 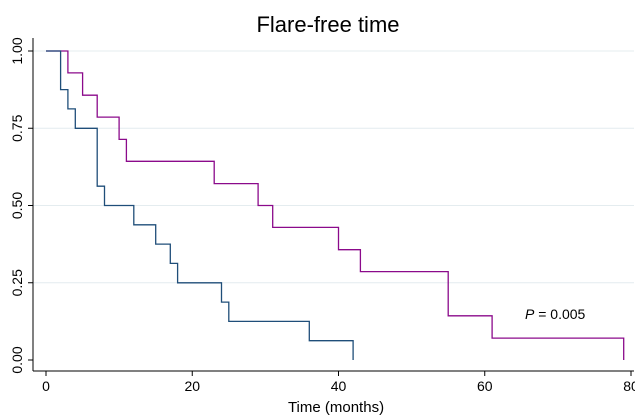 I want to click on y-tick-label: 1.00, so click(x=17, y=50).